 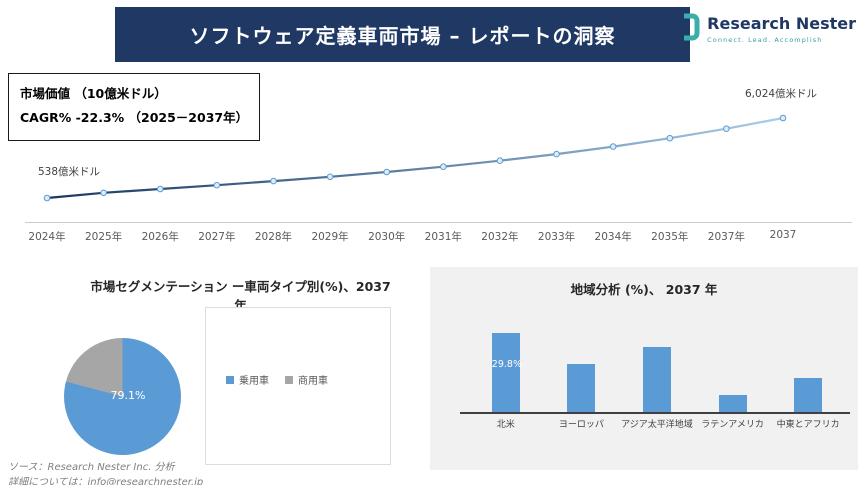 What do you see at coordinates (781, 23) in the screenshot?
I see `logo-name: Research Nester` at bounding box center [781, 23].